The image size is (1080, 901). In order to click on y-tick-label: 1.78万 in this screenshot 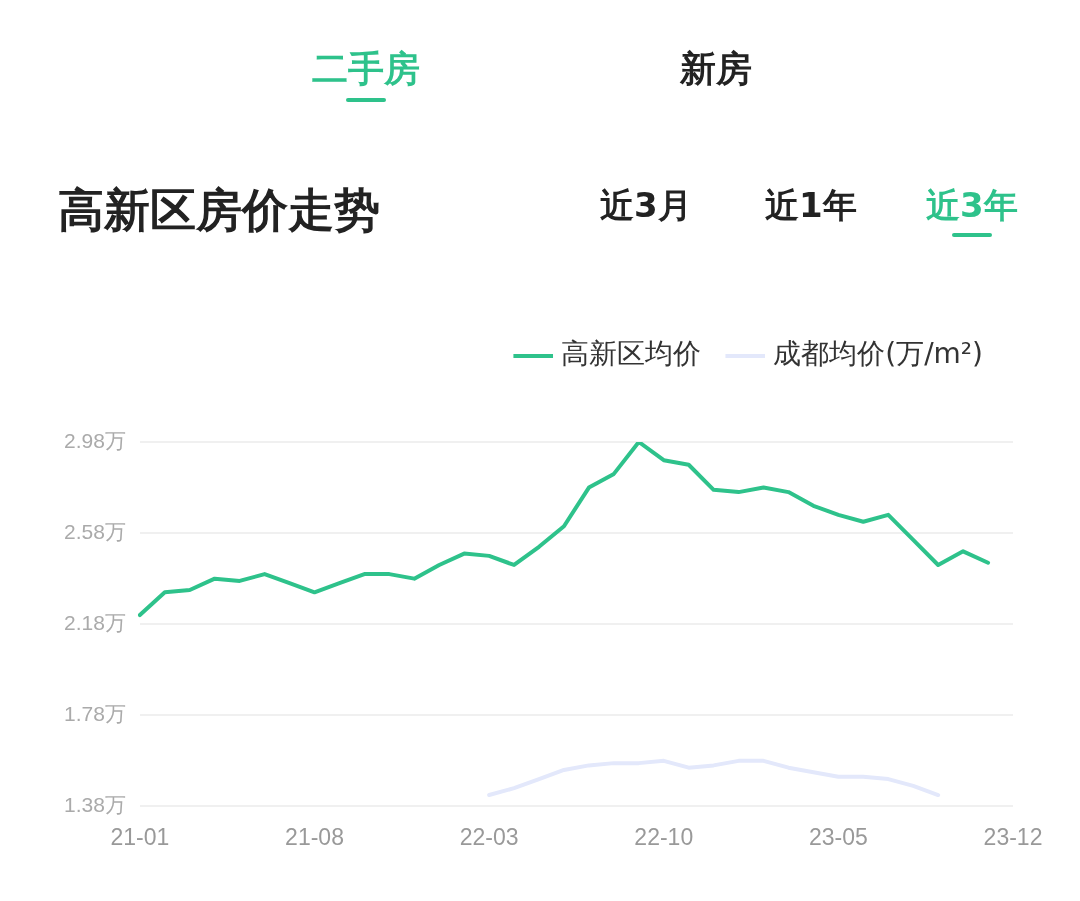, I will do `click(95, 714)`.